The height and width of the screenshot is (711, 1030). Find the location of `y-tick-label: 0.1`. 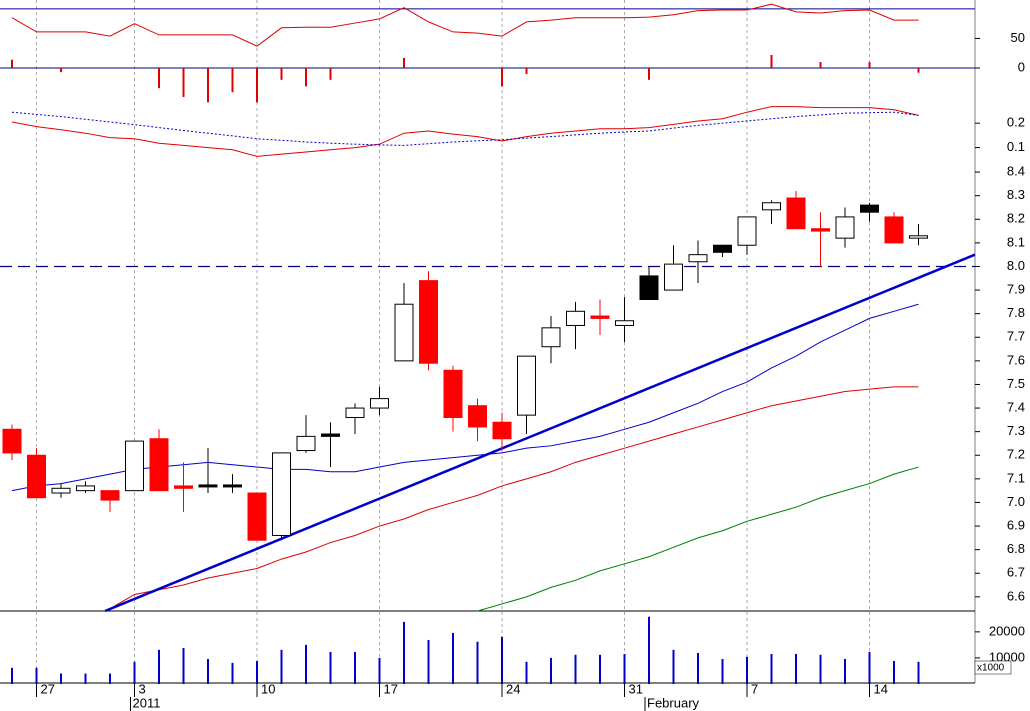

y-tick-label: 0.1 is located at coordinates (1016, 146).